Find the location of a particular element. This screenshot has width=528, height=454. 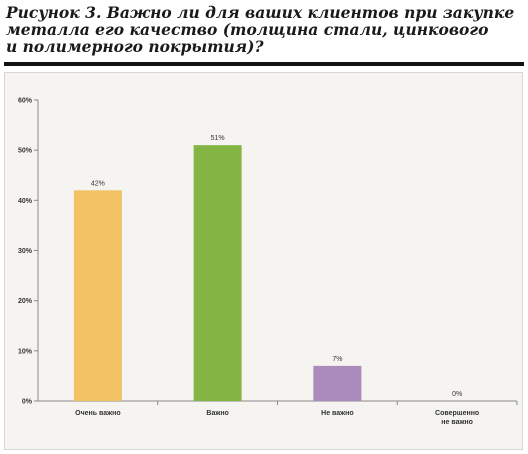

data-label: 7% is located at coordinates (337, 359).